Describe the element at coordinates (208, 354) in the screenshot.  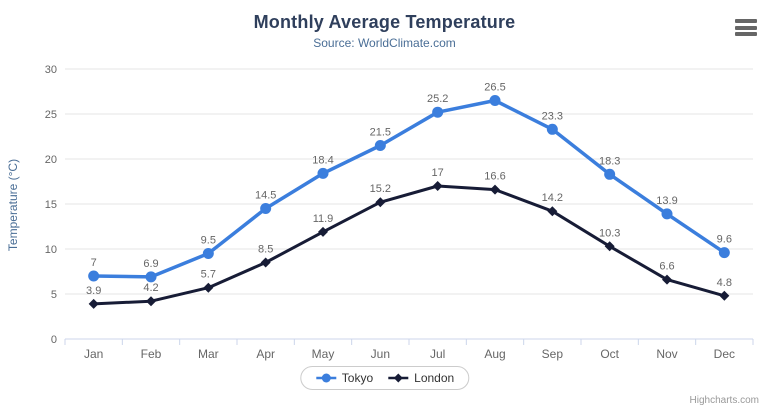
I see `svg-text: Mar` at that location.